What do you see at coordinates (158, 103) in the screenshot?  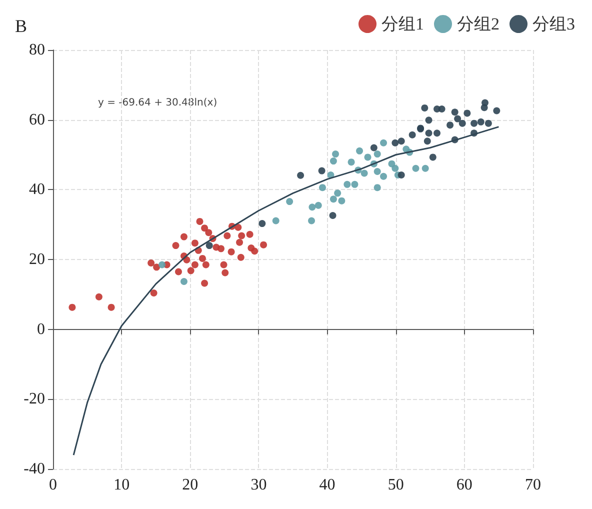 I see `annotation: y = -69.64 + 30.48ln(x)` at bounding box center [158, 103].